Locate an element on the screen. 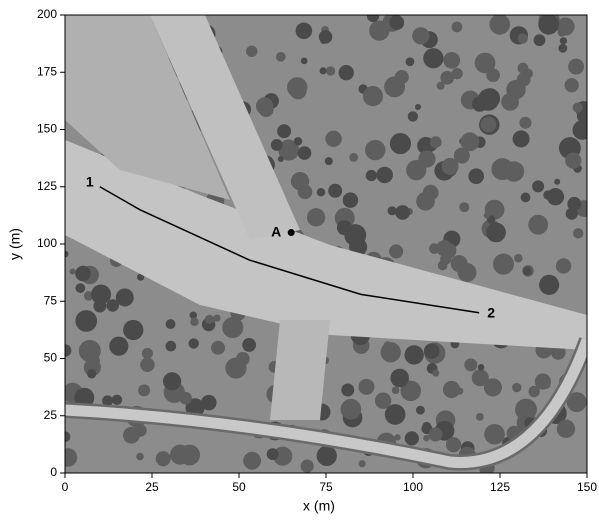 The image size is (599, 522). y-tick-label: 0 is located at coordinates (53, 472).